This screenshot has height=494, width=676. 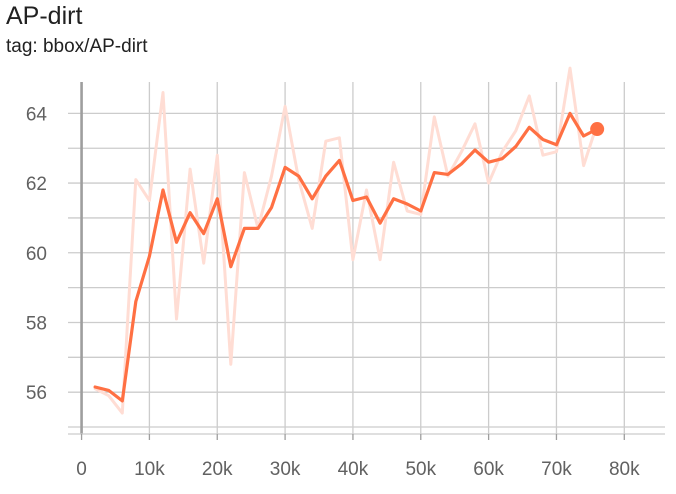 What do you see at coordinates (353, 469) in the screenshot?
I see `x-tick-label: 40k` at bounding box center [353, 469].